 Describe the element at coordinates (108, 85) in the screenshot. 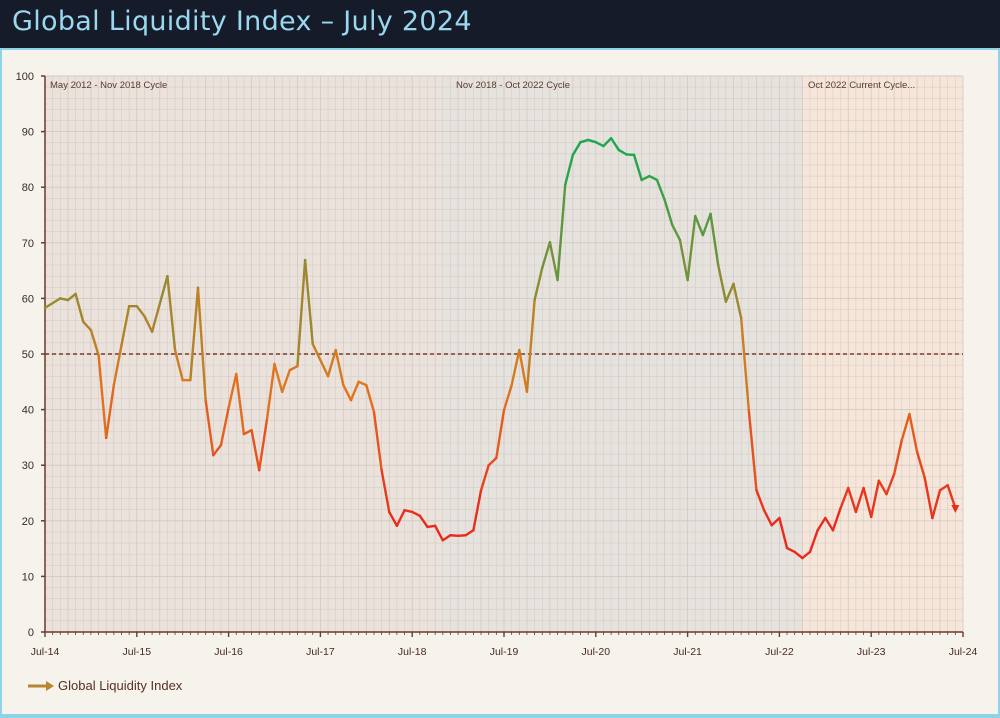

I see `cycle-label-1: May 2012 - Nov 2018 Cycle` at that location.